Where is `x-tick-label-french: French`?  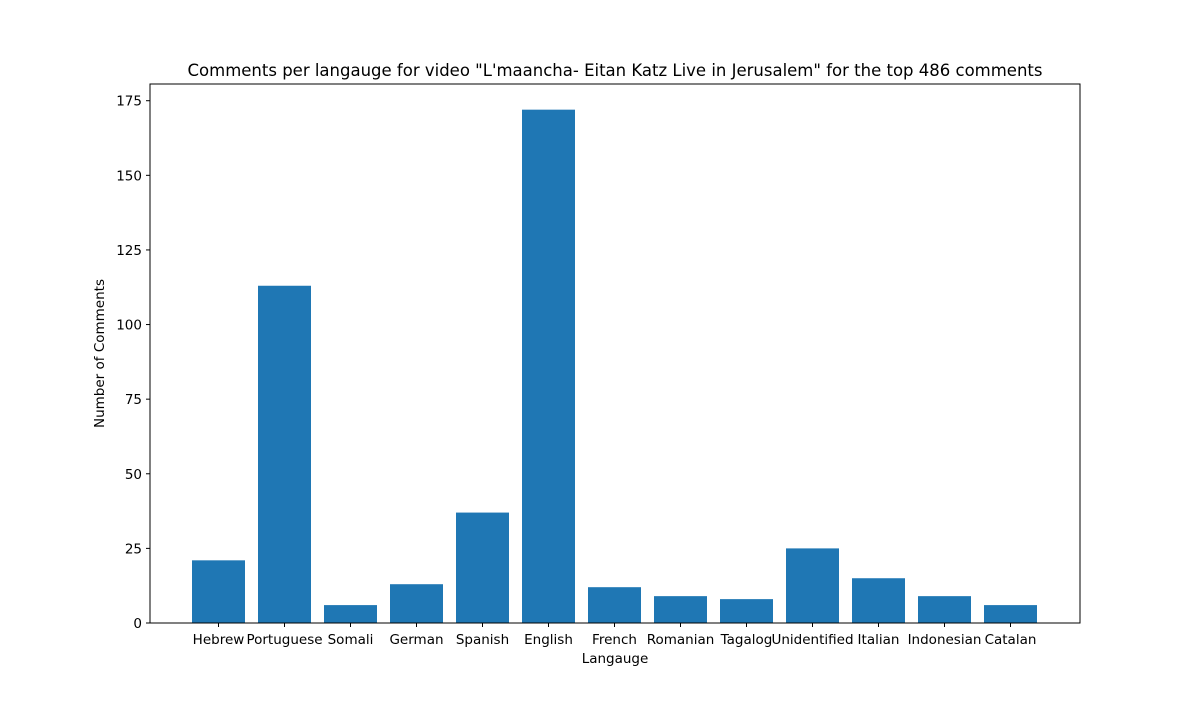 x-tick-label-french: French is located at coordinates (614, 640).